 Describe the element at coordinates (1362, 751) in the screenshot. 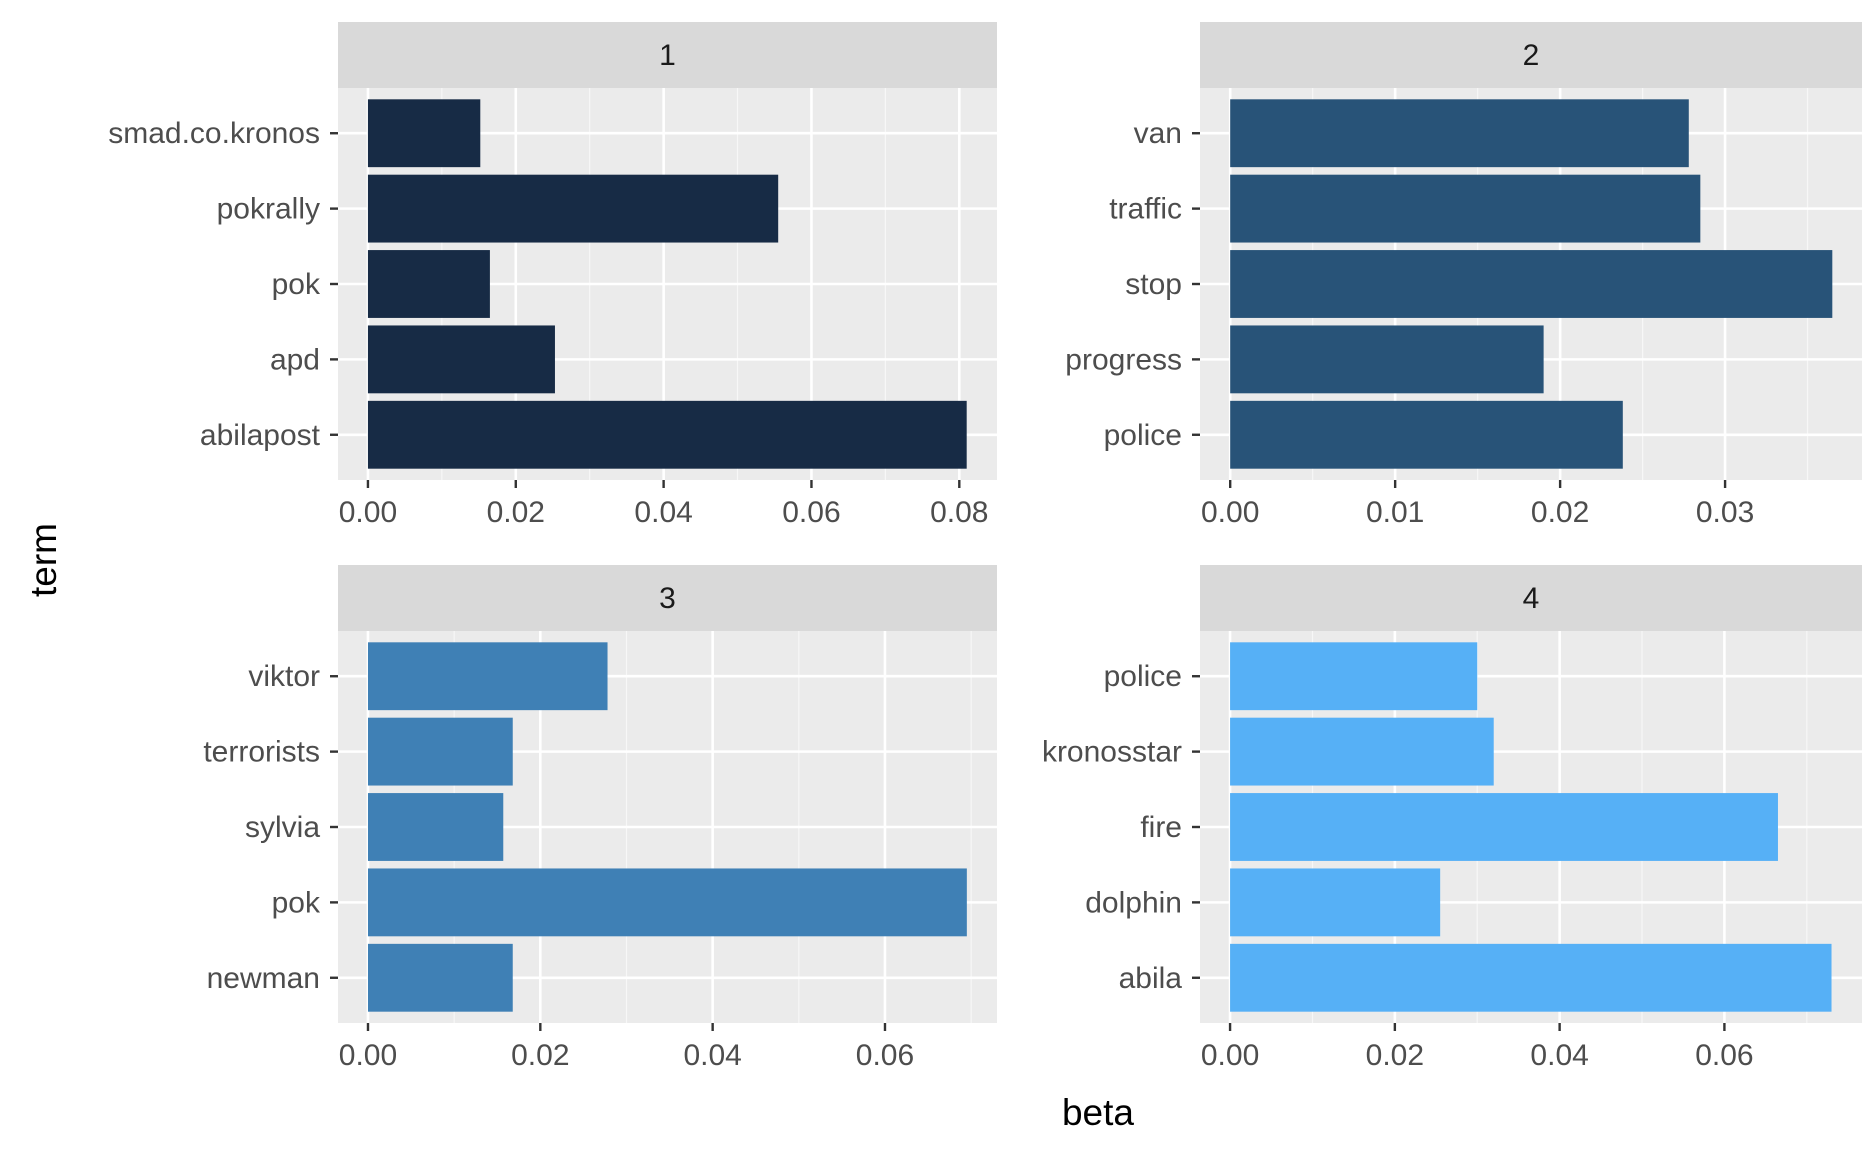

I see `bar-kronosstar` at that location.